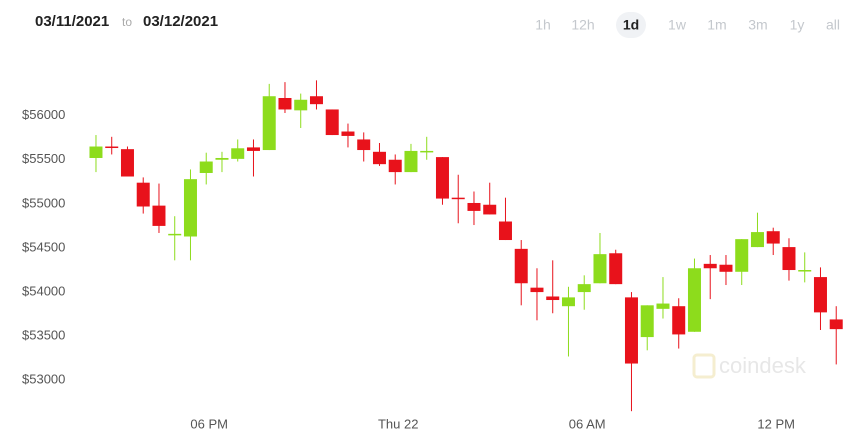 The height and width of the screenshot is (448, 863). Describe the element at coordinates (582, 25) in the screenshot. I see `range-button: 12h` at that location.